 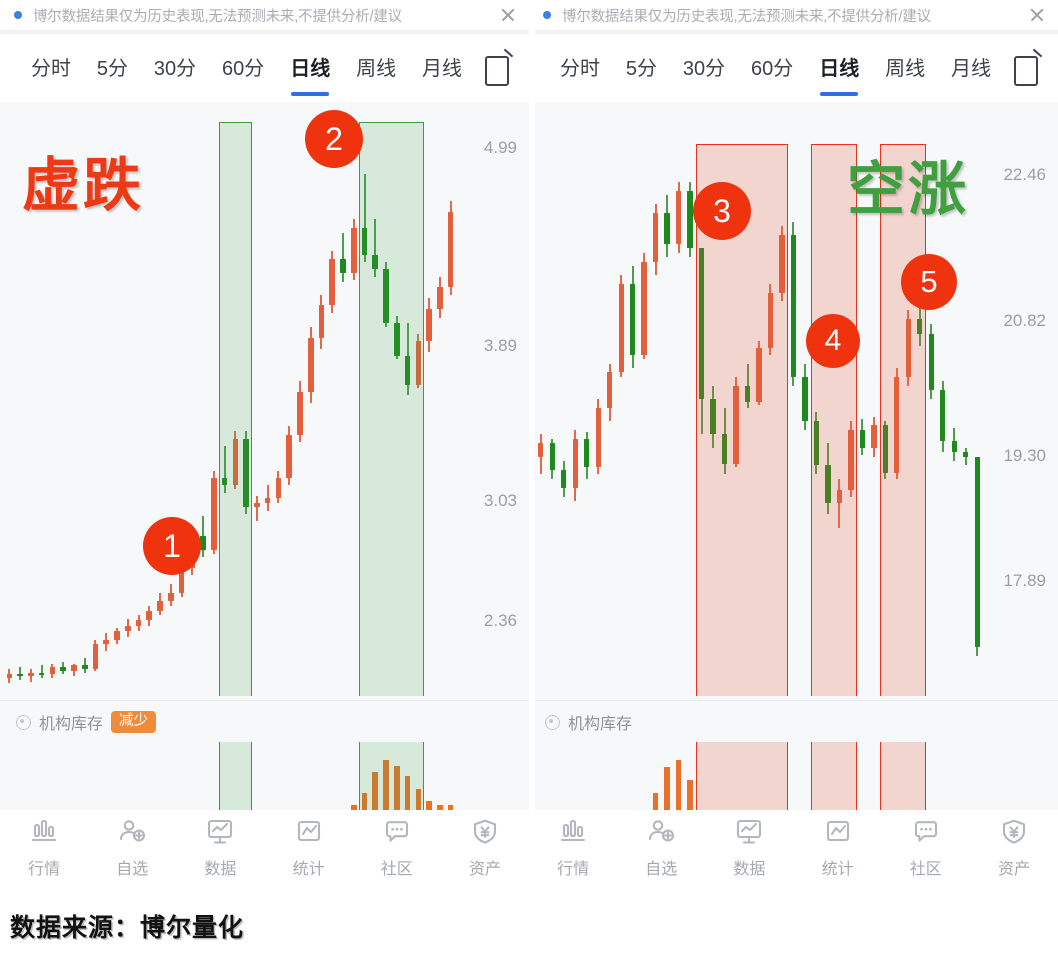 What do you see at coordinates (71, 724) in the screenshot?
I see `volume-title: 机构库存` at bounding box center [71, 724].